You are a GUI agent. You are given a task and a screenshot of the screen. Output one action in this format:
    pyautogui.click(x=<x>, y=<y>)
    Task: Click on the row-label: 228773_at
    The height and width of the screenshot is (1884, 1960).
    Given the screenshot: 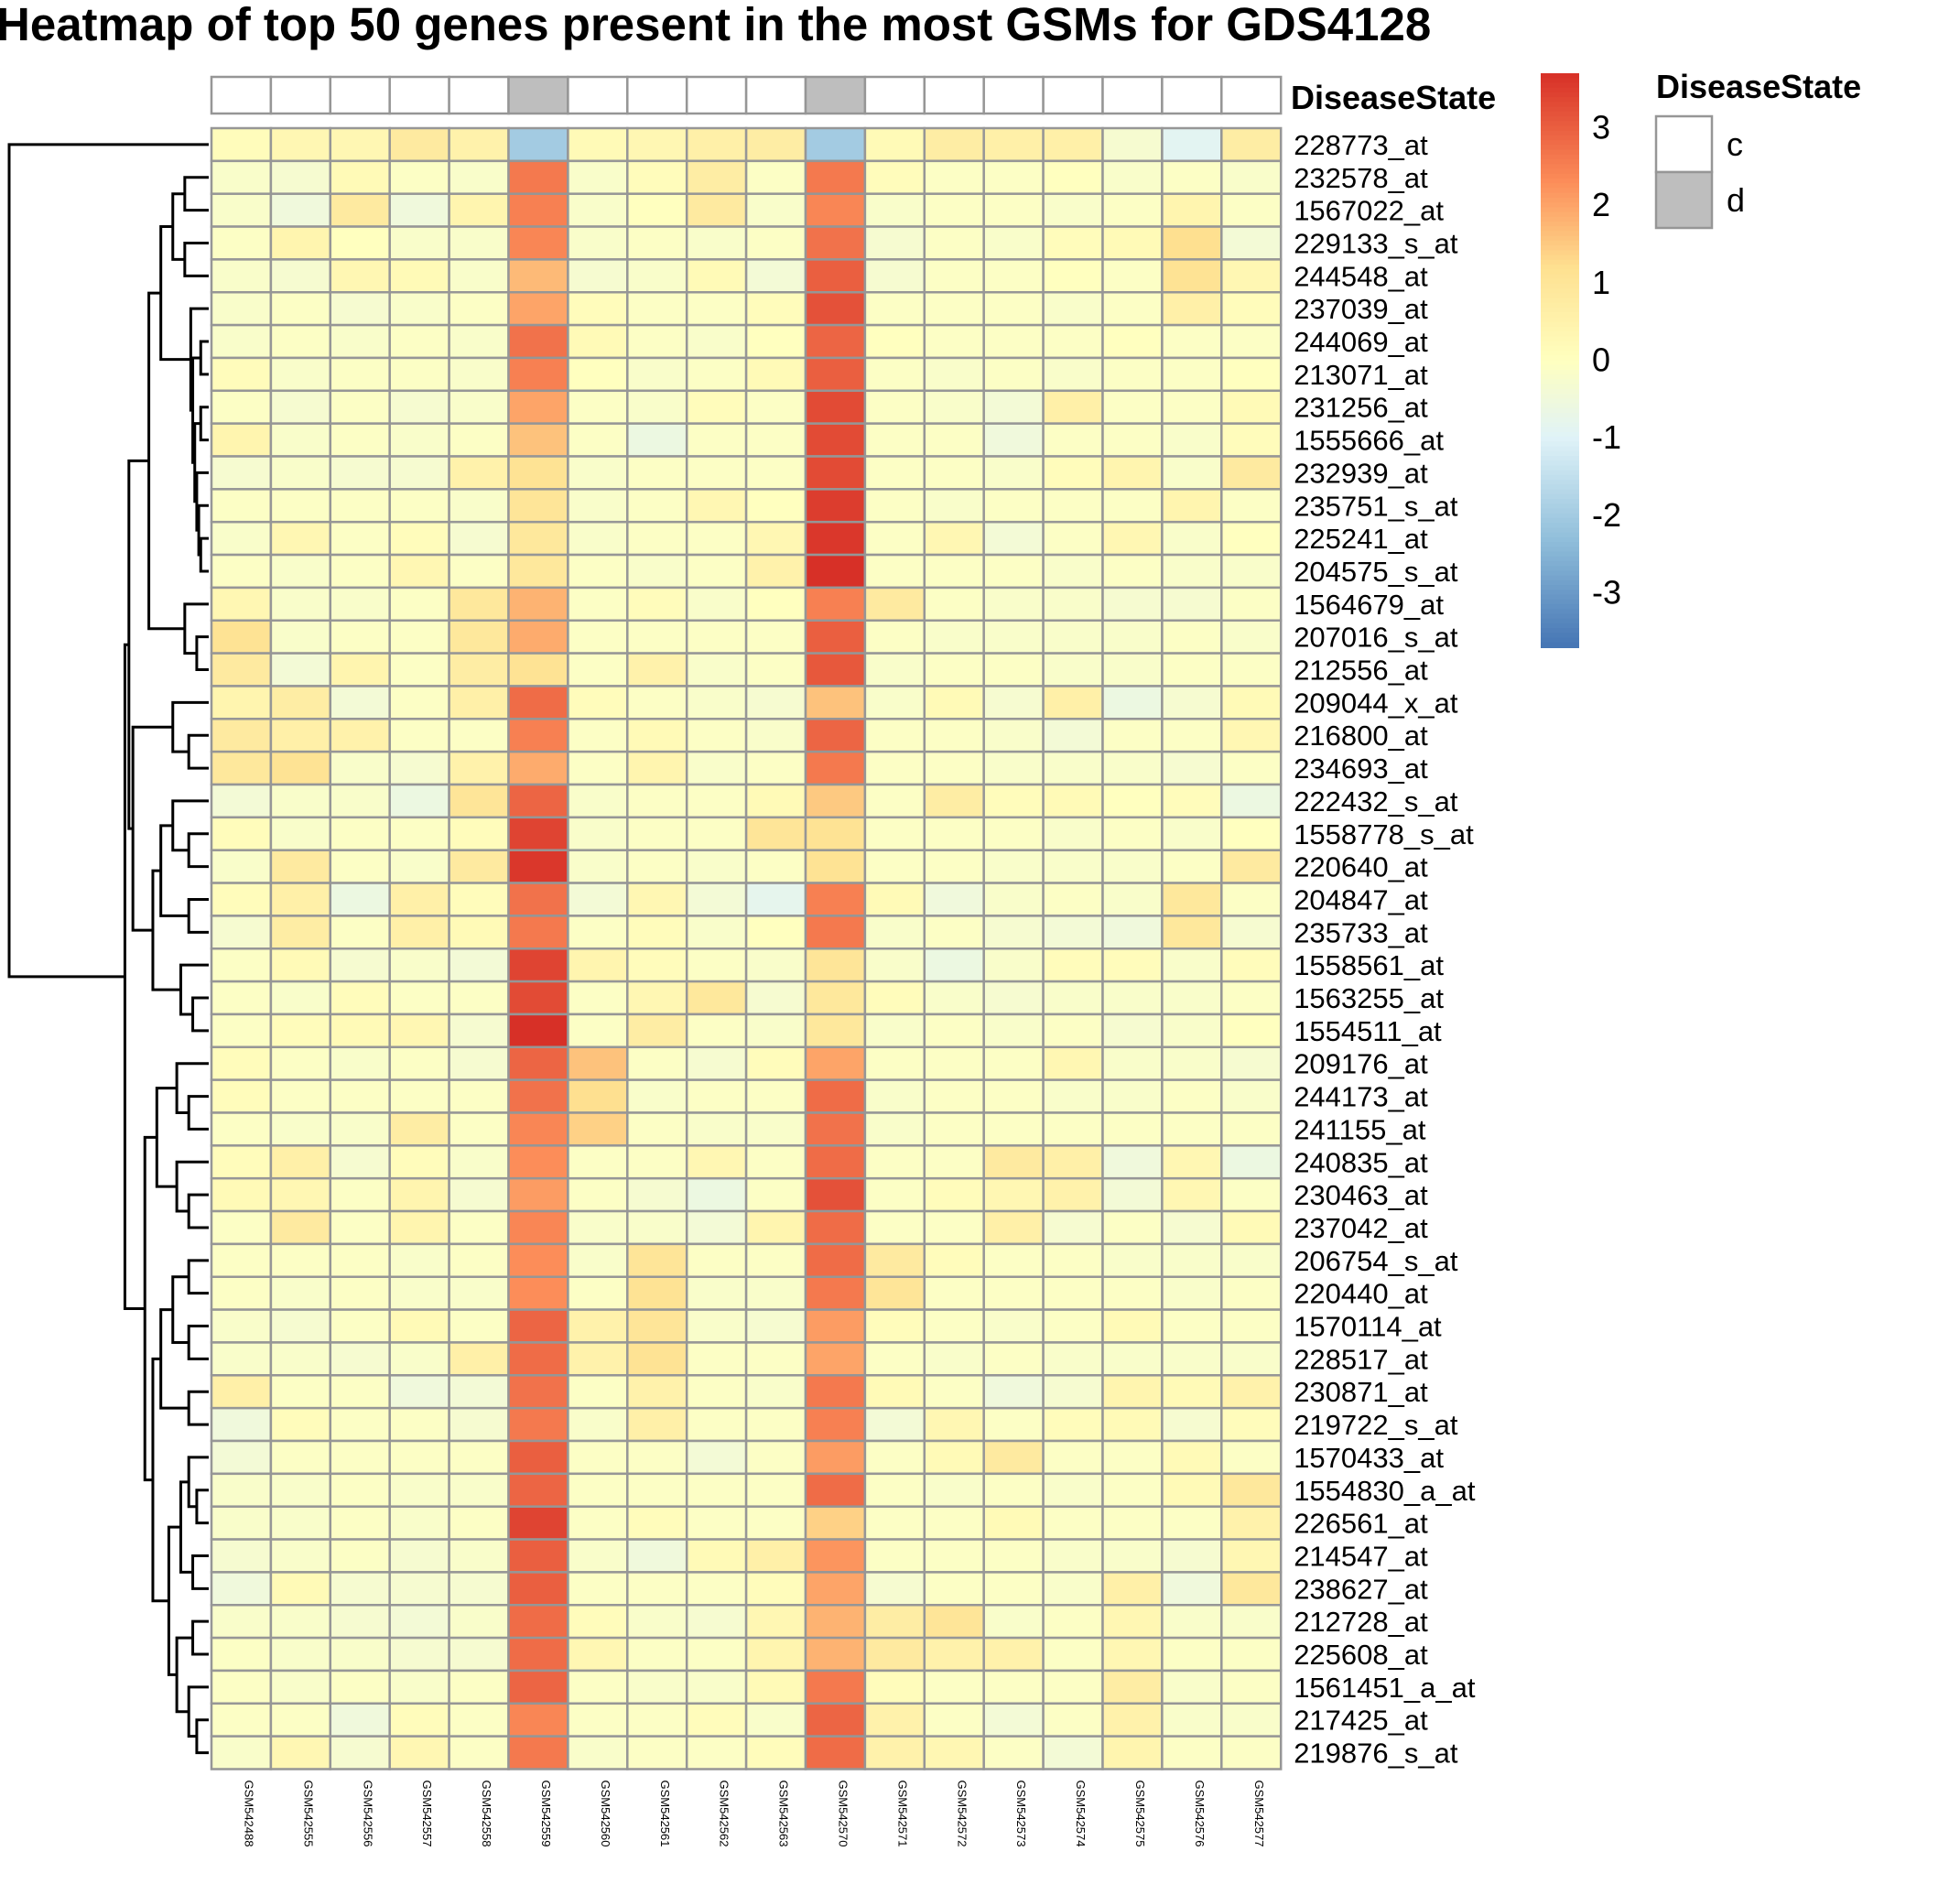 What is the action you would take?
    pyautogui.click(x=1361, y=145)
    